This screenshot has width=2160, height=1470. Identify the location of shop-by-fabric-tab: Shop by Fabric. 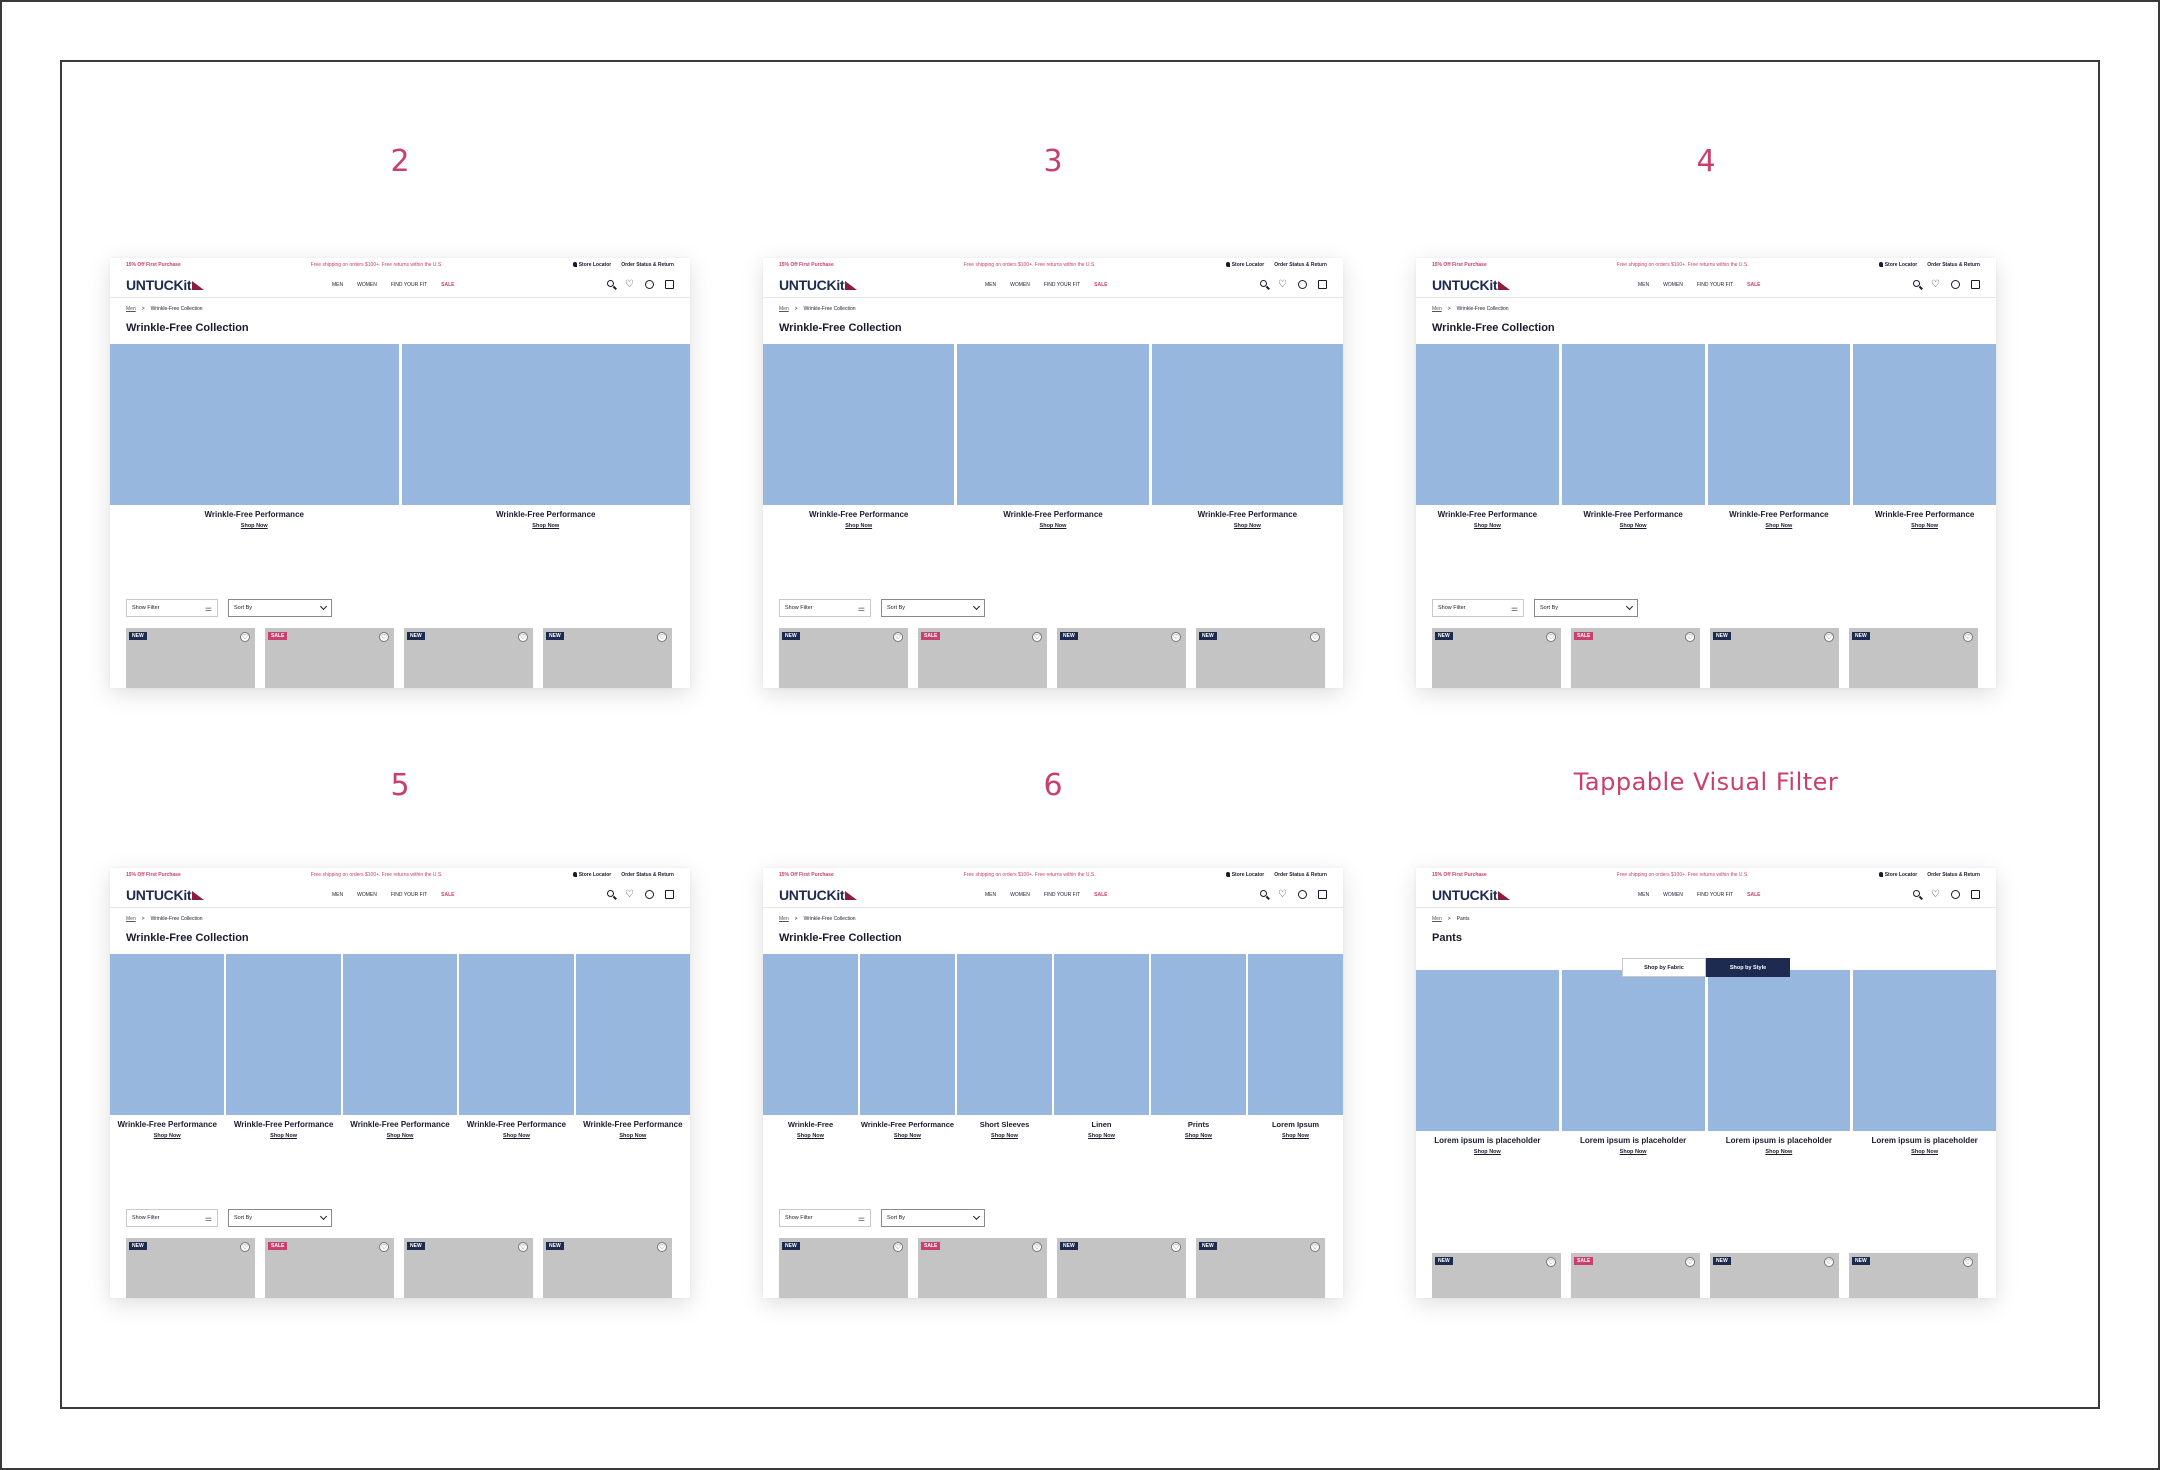
(1664, 967).